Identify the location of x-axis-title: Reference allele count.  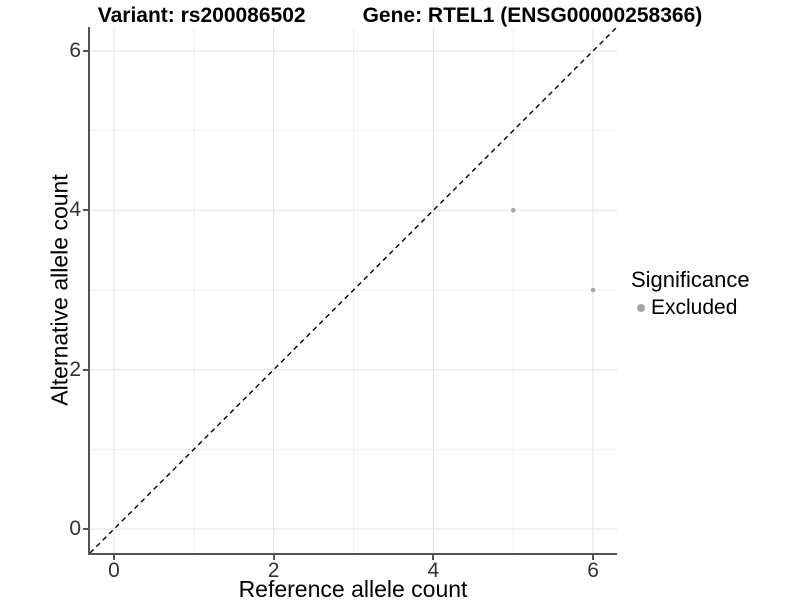
(353, 588).